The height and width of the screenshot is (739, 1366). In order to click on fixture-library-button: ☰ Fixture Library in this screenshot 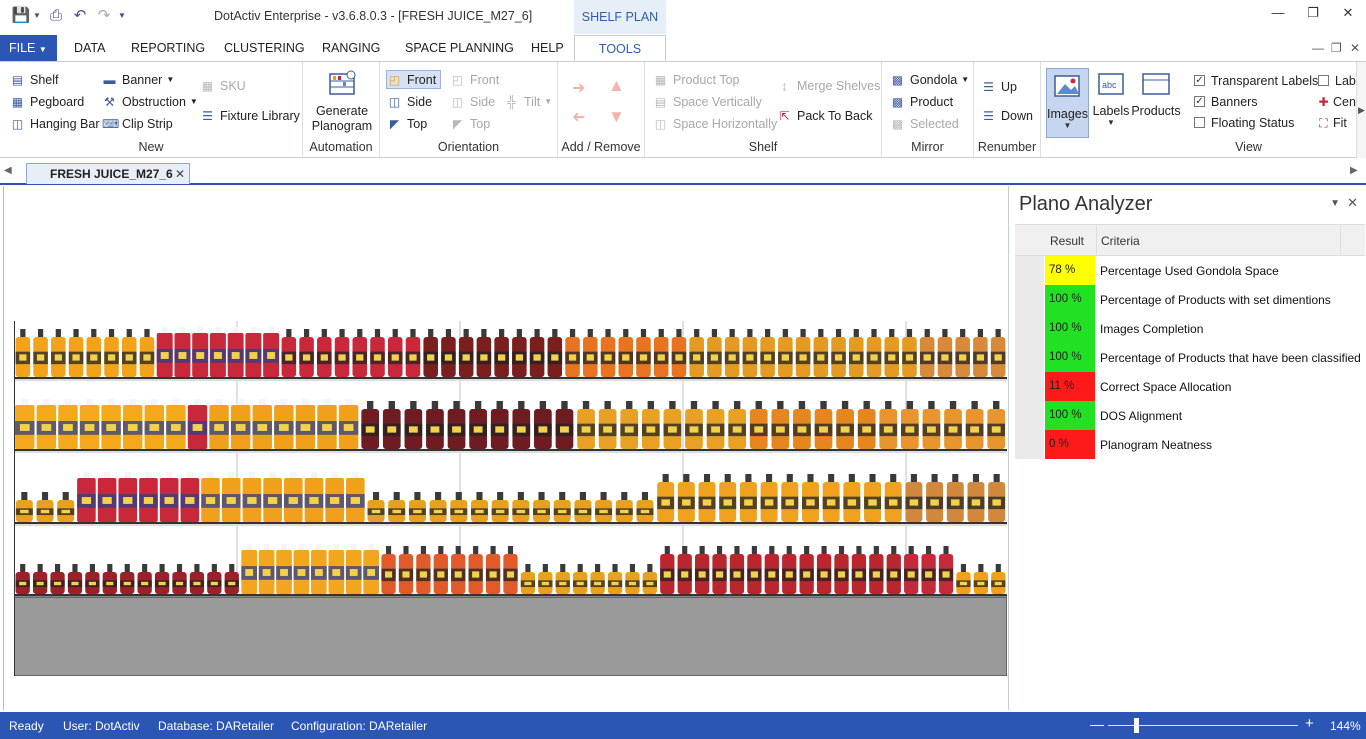, I will do `click(250, 115)`.